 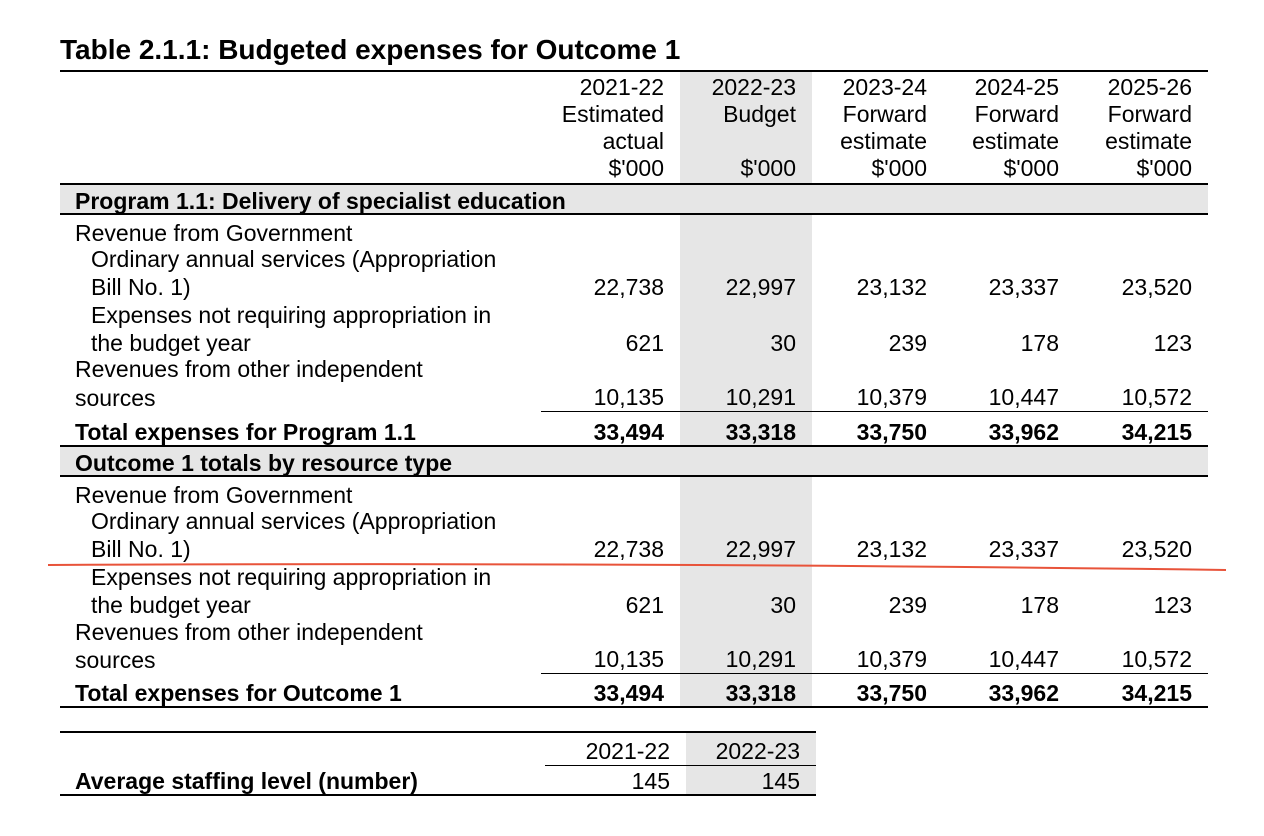 What do you see at coordinates (627, 751) in the screenshot?
I see `staffing-year: 2021-22` at bounding box center [627, 751].